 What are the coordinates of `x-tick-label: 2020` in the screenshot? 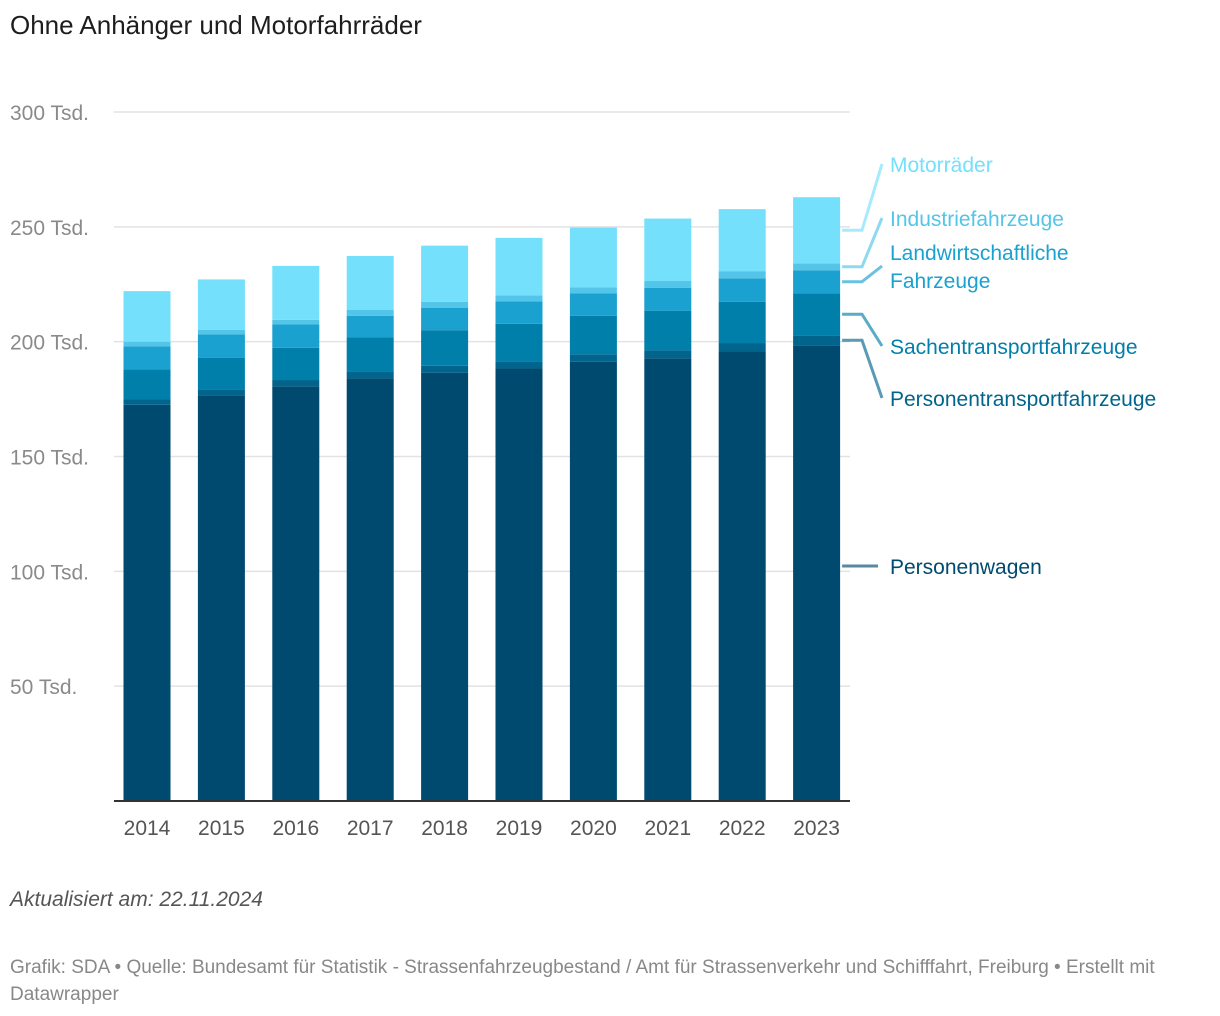 It's located at (593, 828).